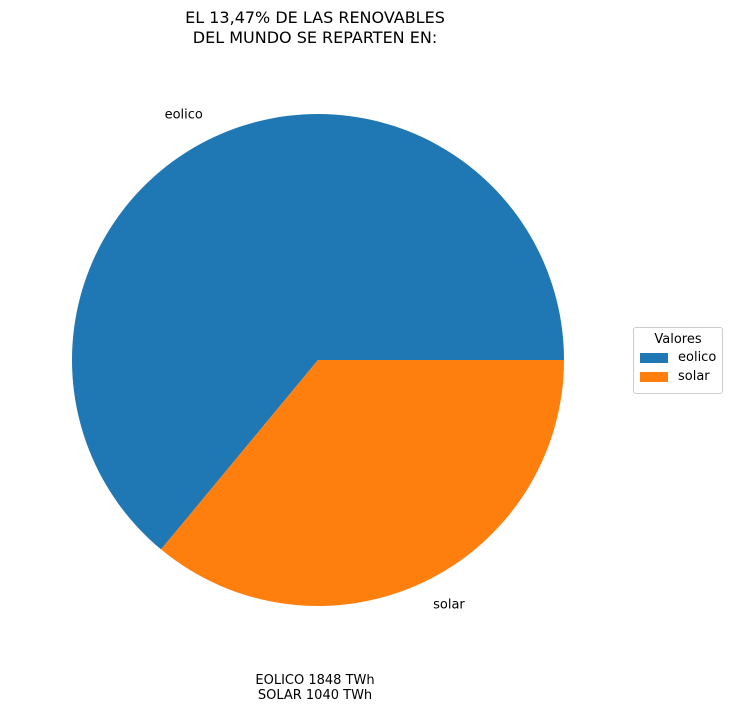 Image resolution: width=733 pixels, height=714 pixels. Describe the element at coordinates (654, 376) in the screenshot. I see `legend-swatch-solar` at that location.